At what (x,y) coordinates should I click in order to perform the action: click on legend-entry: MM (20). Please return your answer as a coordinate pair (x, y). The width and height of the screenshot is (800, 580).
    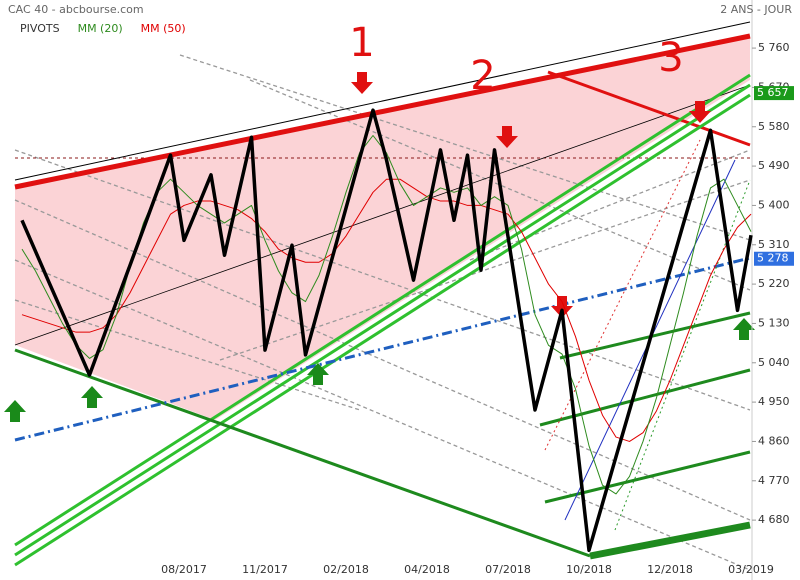
    Looking at the image, I should click on (100, 28).